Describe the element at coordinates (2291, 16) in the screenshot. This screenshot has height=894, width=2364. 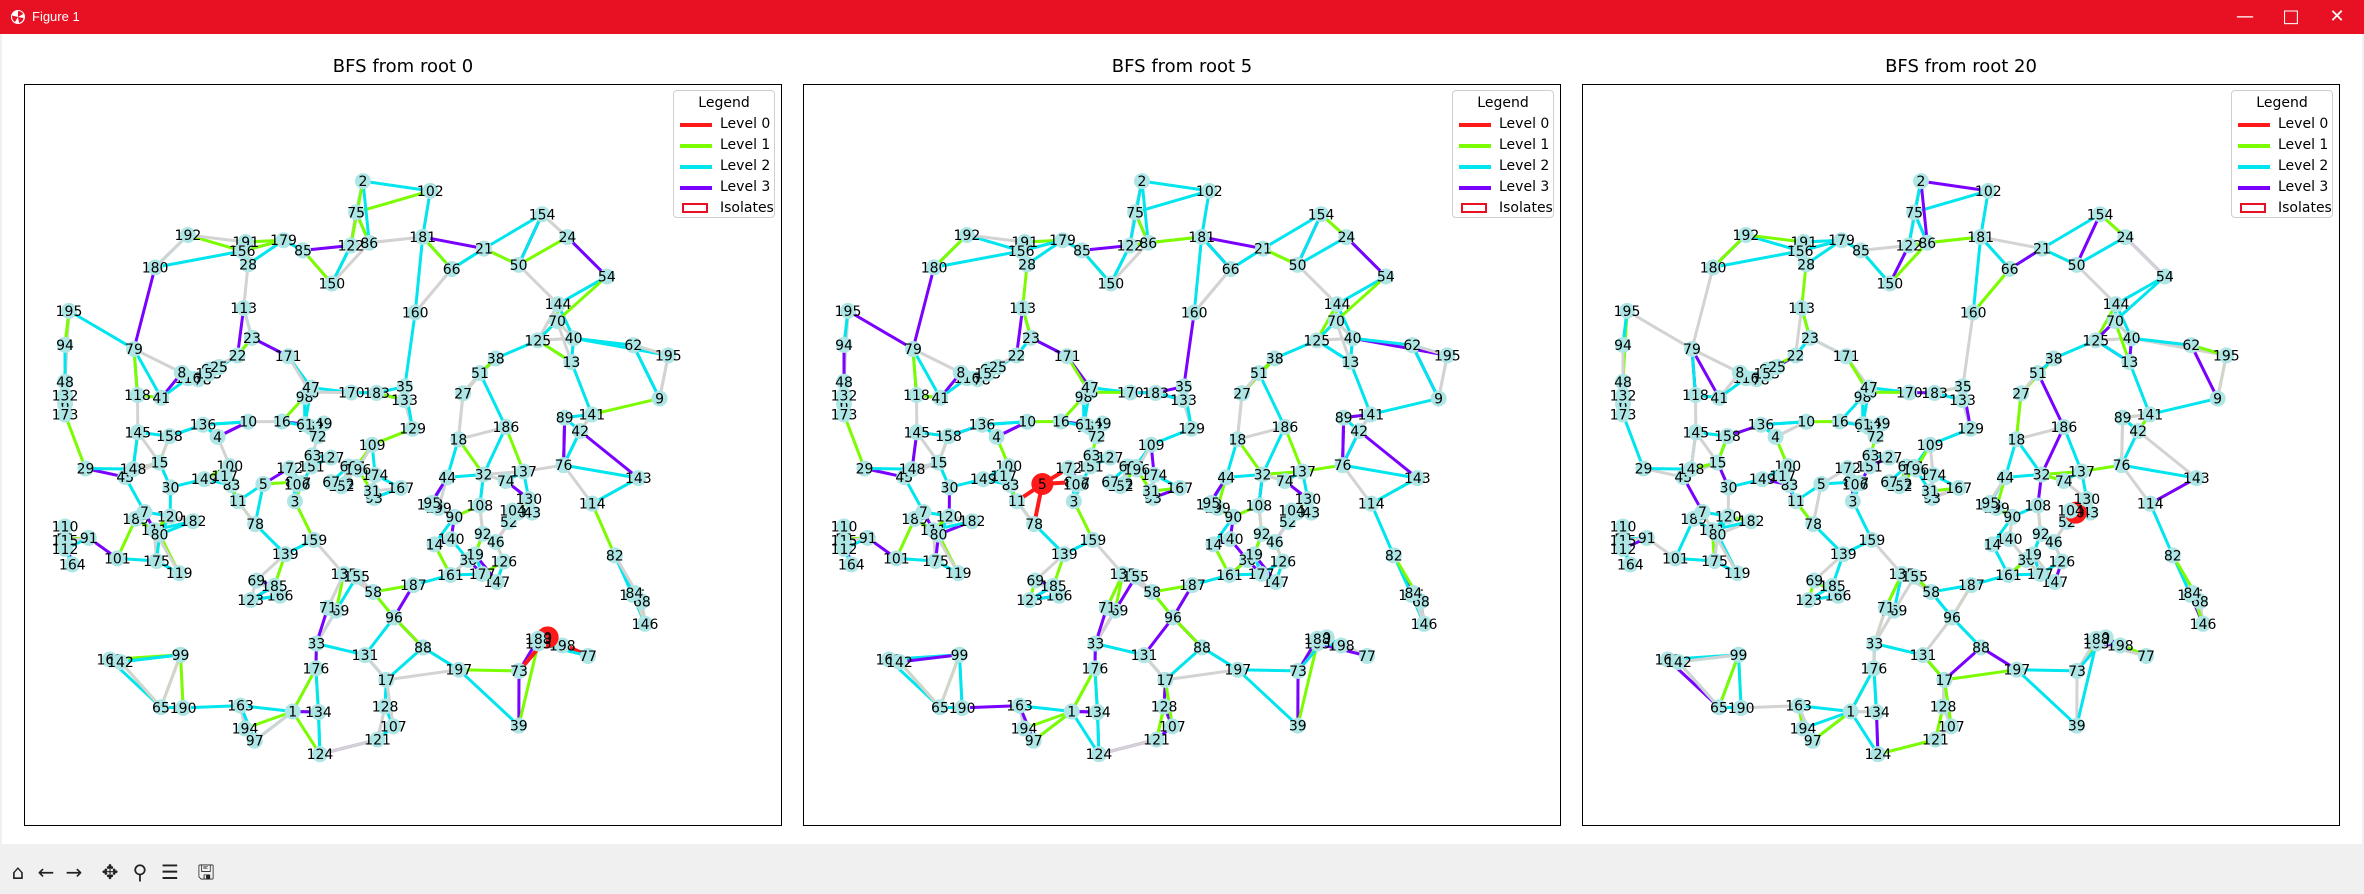
I see `maximize-icon: □` at that location.